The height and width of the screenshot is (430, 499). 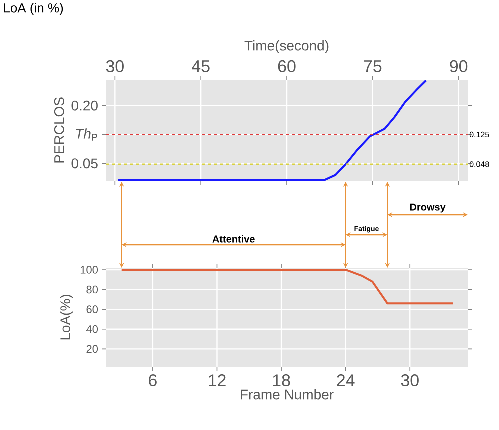 What do you see at coordinates (92, 310) in the screenshot?
I see `y-tick-label: 60` at bounding box center [92, 310].